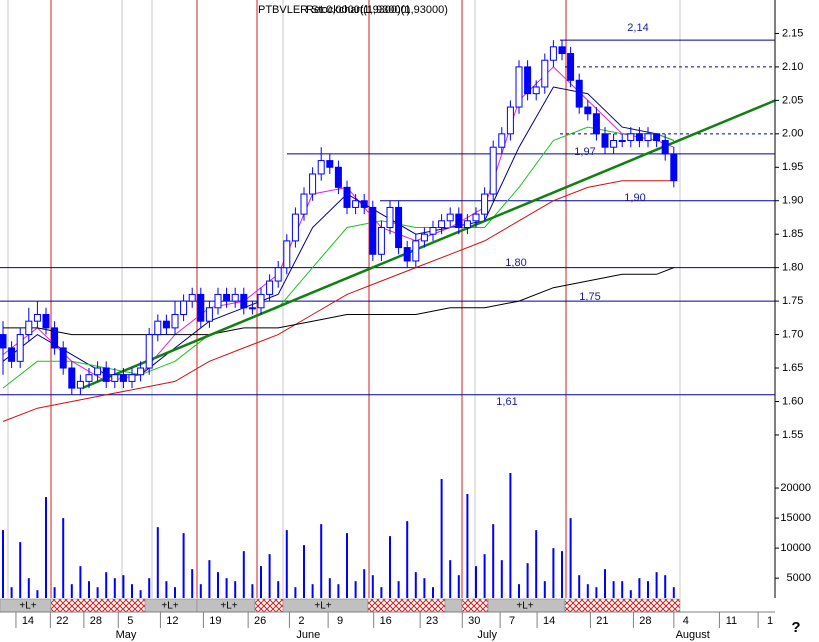 This screenshot has height=642, width=819. Describe the element at coordinates (795, 627) in the screenshot. I see `help-button: ?` at that location.